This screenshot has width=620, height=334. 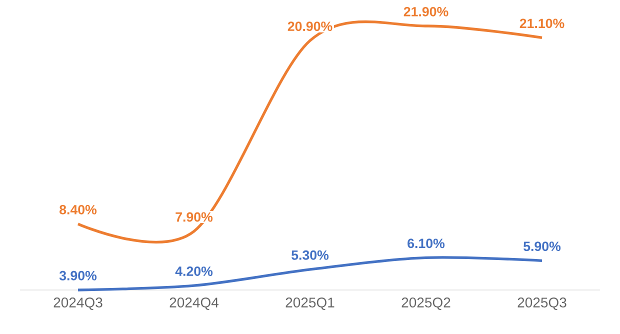 I want to click on data-label: 20.90%, so click(x=310, y=27).